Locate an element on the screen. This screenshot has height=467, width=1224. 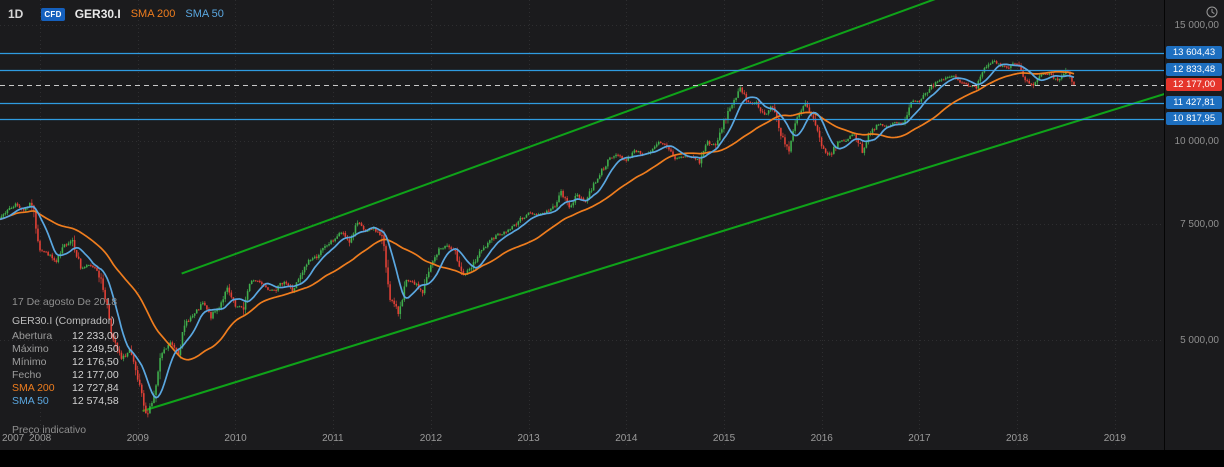
data-window-row: Abertura 12 233,00 is located at coordinates (87, 336).